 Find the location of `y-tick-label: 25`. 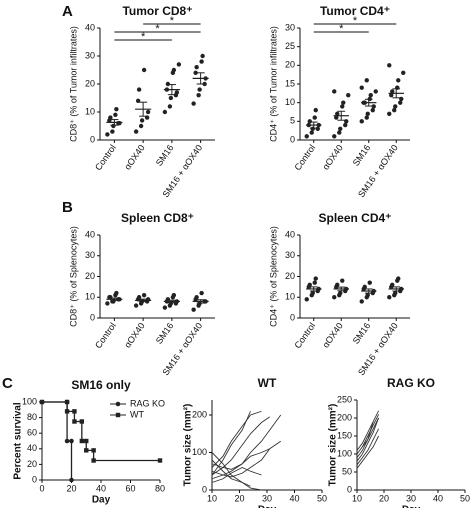

y-tick-label: 25 is located at coordinates (290, 46).